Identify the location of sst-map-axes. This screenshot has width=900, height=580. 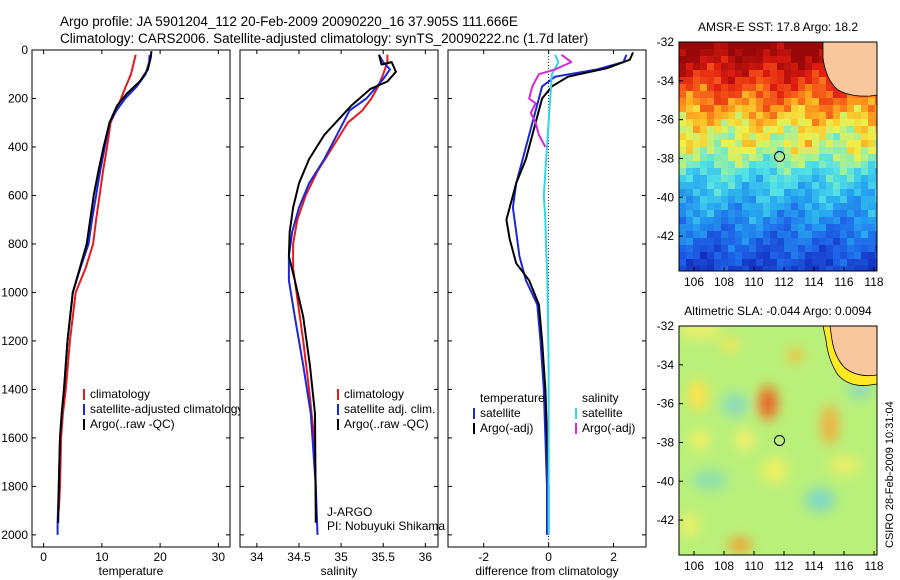
(778, 156).